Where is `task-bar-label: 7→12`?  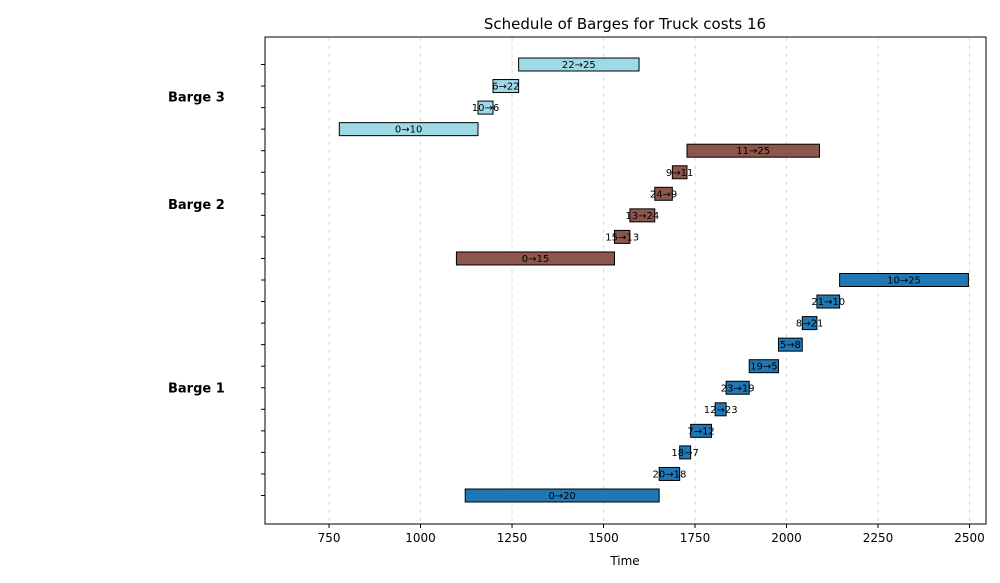
task-bar-label: 7→12 is located at coordinates (700, 431).